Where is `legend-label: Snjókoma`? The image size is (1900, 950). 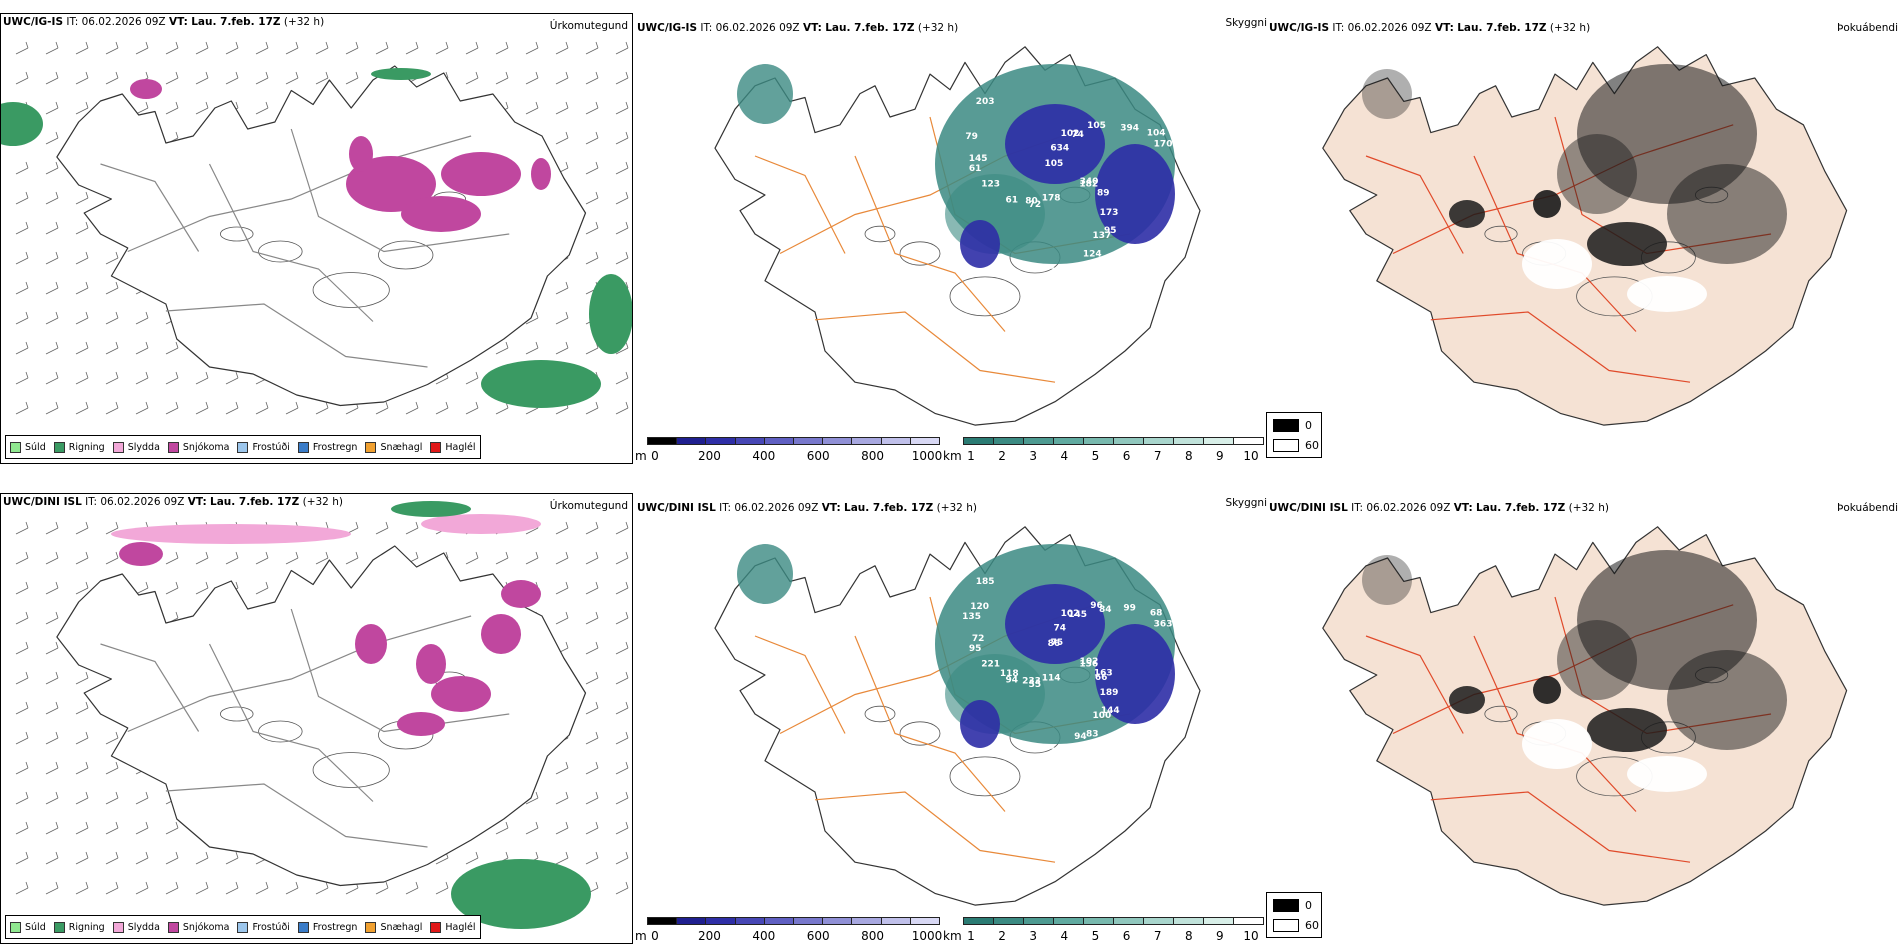
legend-label: Snjókoma is located at coordinates (206, 447).